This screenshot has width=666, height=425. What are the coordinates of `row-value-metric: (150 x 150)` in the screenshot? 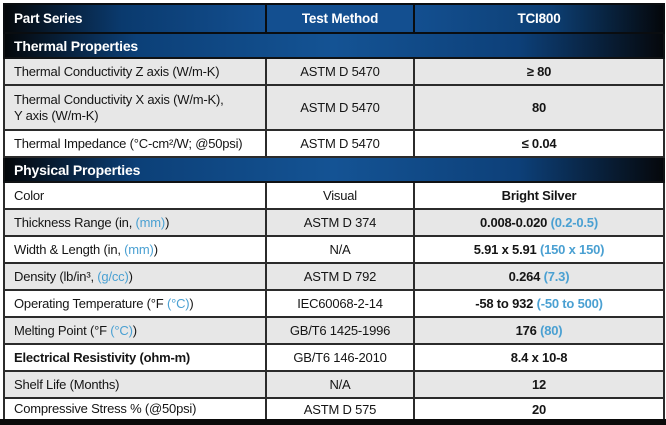 It's located at (572, 249).